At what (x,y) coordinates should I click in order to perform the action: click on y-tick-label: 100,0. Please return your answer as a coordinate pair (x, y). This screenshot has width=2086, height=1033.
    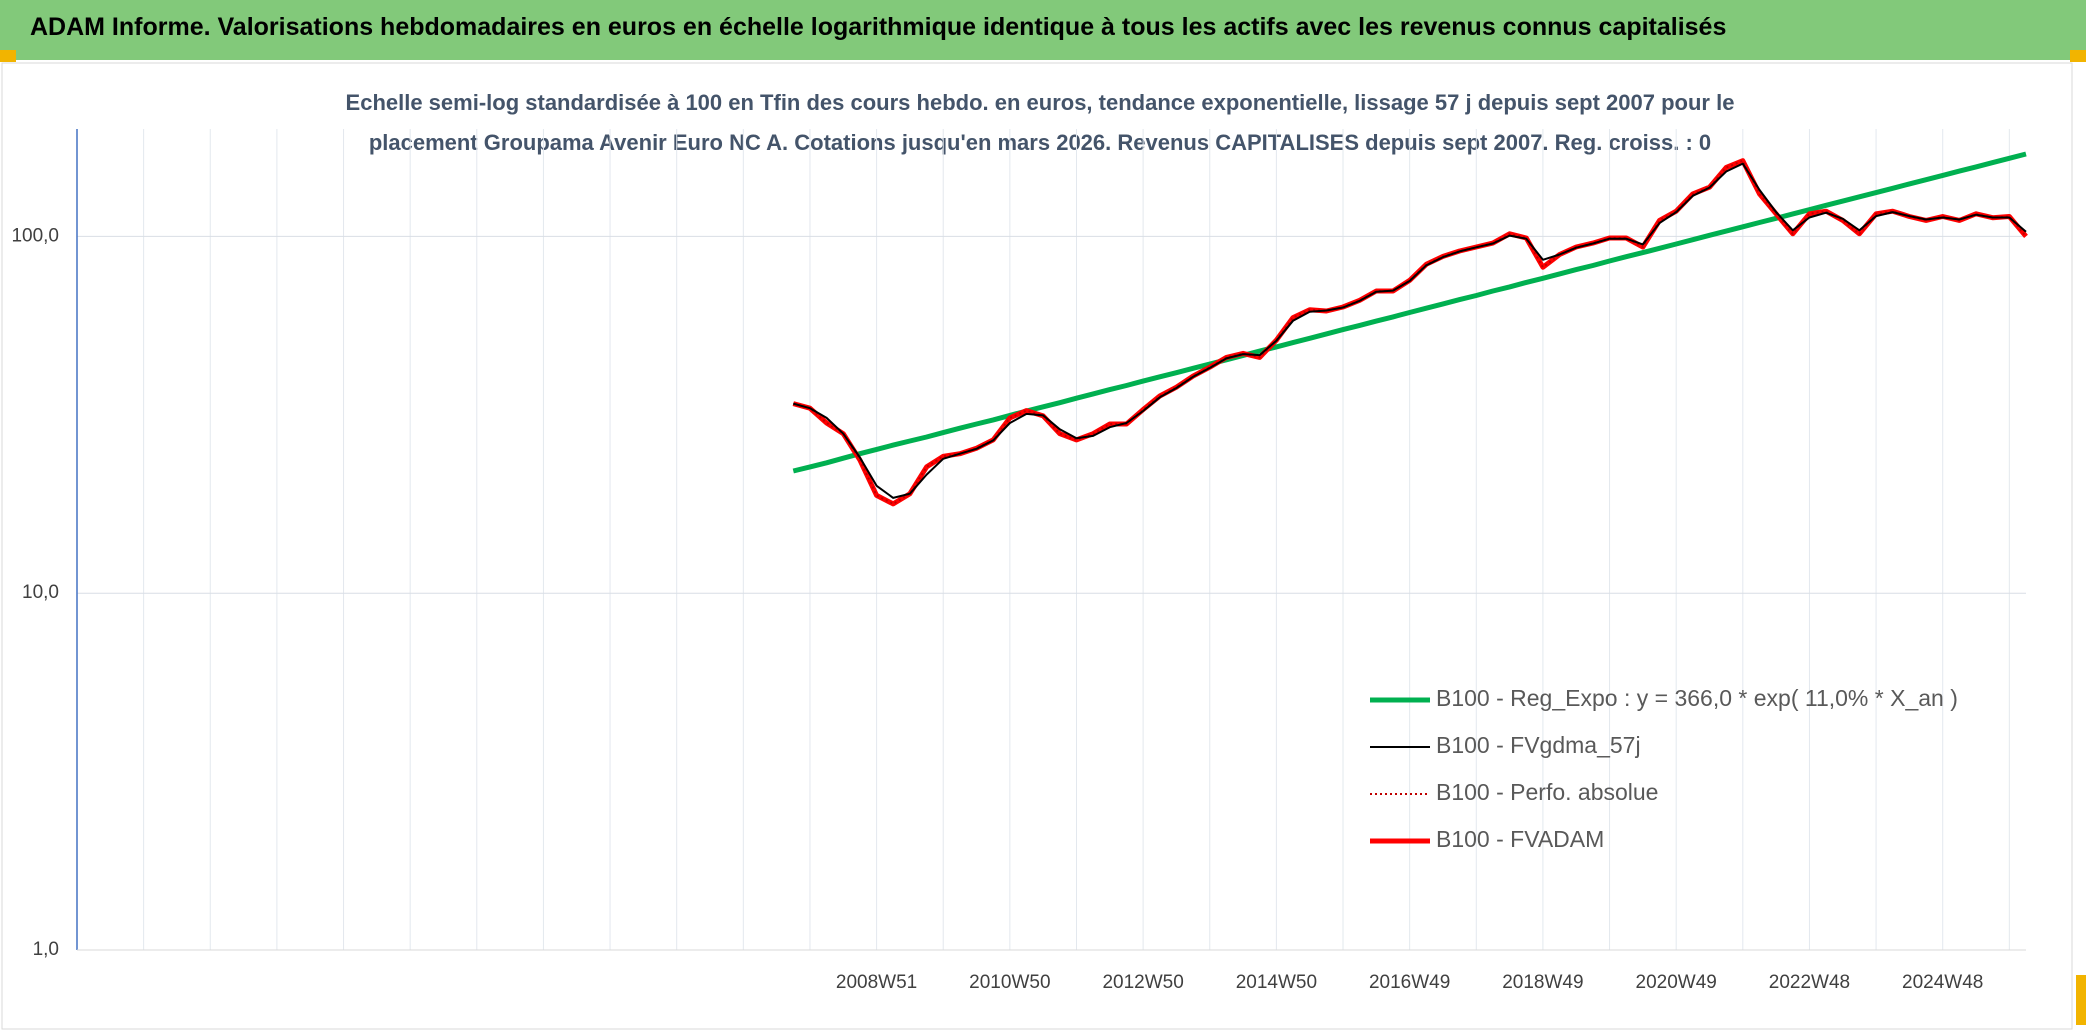
    Looking at the image, I should click on (35, 235).